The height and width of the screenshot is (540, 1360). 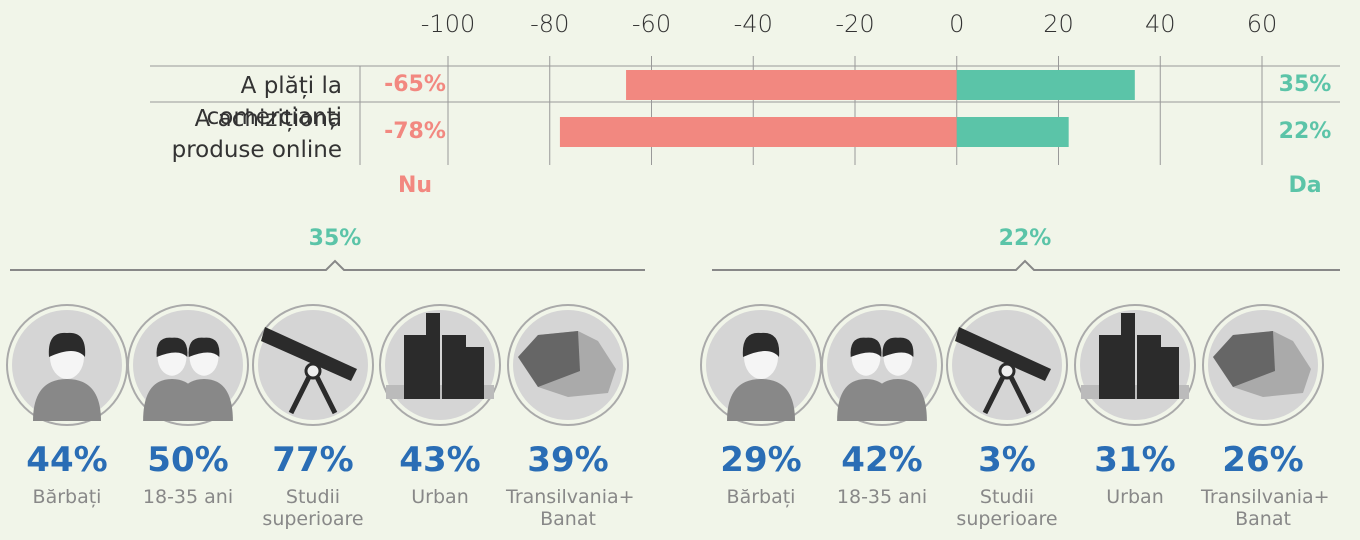 I want to click on x-tick-label: 20, so click(x=1058, y=24).